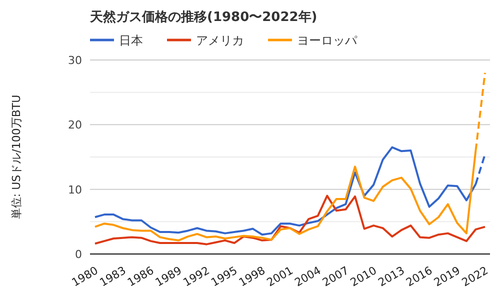 The image size is (500, 300). I want to click on y-tick-label: 10, so click(75, 189).